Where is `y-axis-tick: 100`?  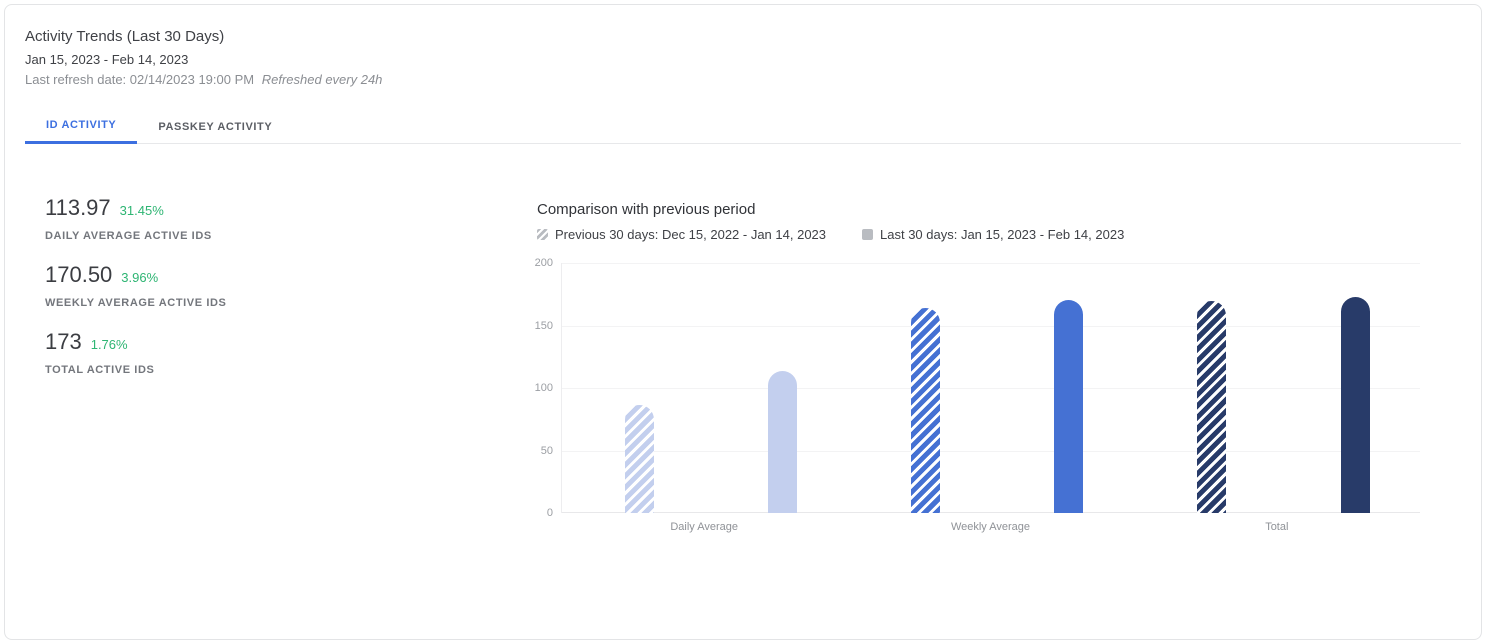 y-axis-tick: 100 is located at coordinates (543, 388).